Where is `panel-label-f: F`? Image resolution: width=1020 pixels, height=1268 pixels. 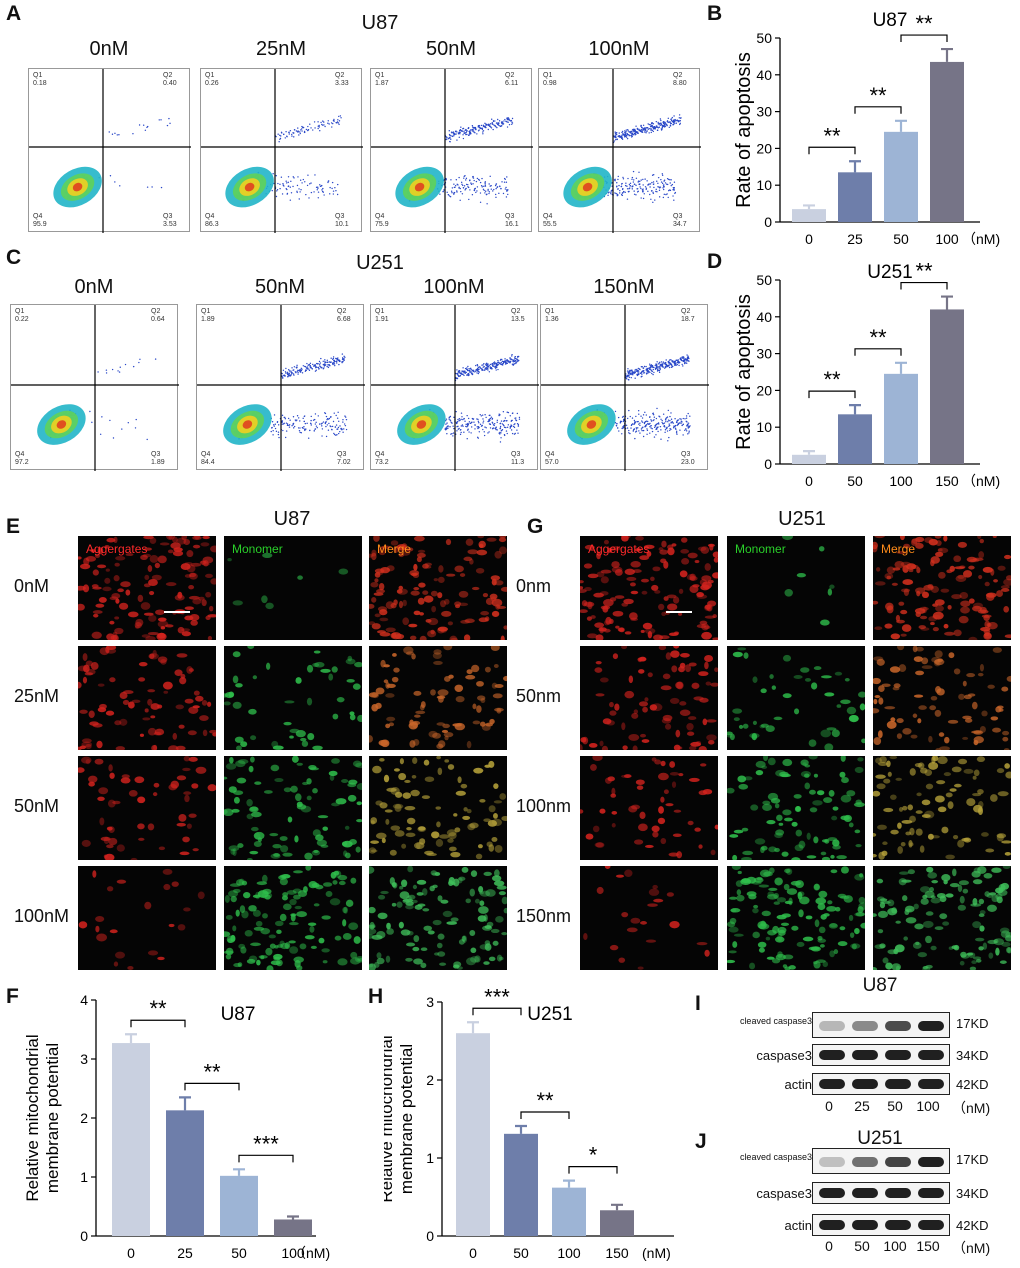 panel-label-f: F is located at coordinates (12, 996).